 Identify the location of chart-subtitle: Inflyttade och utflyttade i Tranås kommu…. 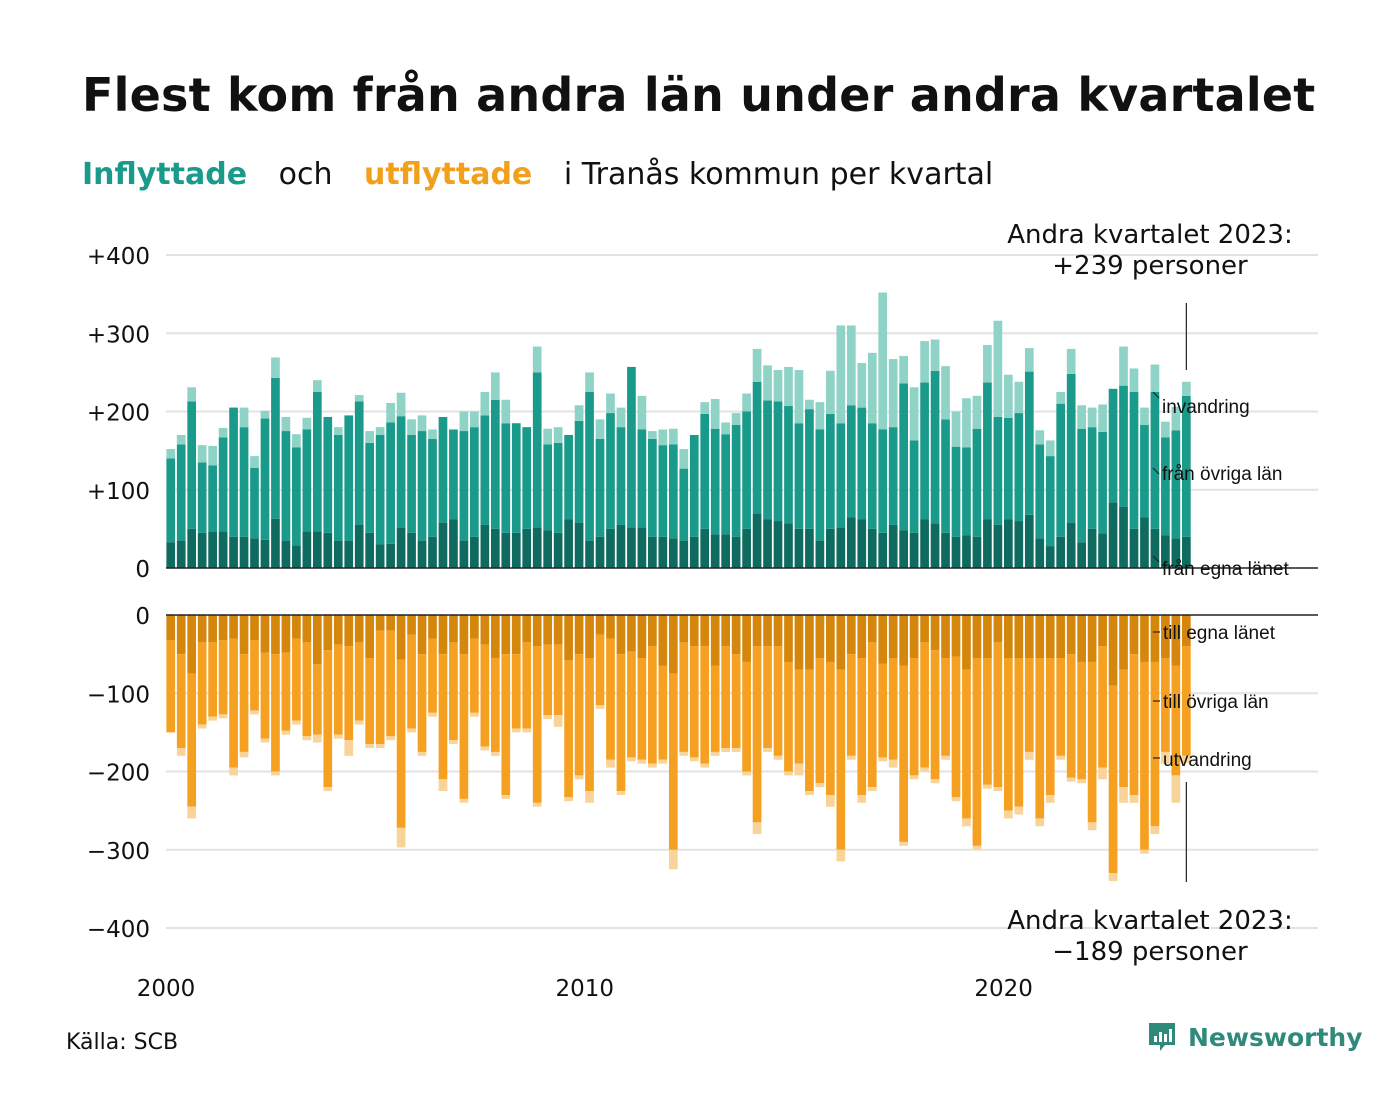
(548, 174).